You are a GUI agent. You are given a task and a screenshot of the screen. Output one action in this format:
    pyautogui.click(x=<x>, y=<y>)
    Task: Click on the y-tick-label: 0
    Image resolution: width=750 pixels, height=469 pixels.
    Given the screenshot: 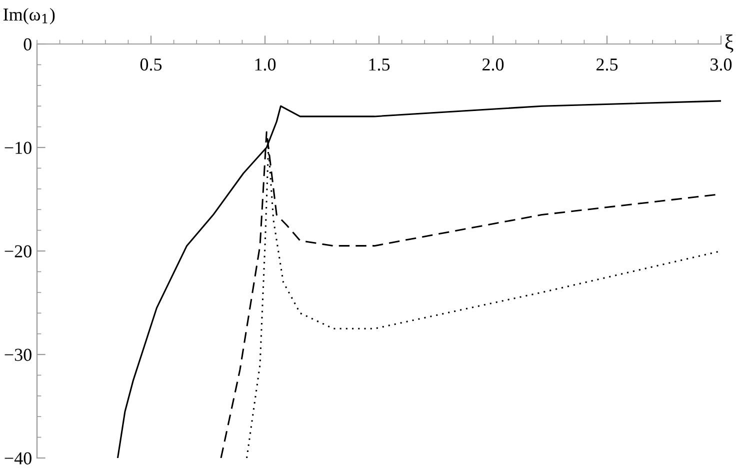 What is the action you would take?
    pyautogui.click(x=28, y=44)
    